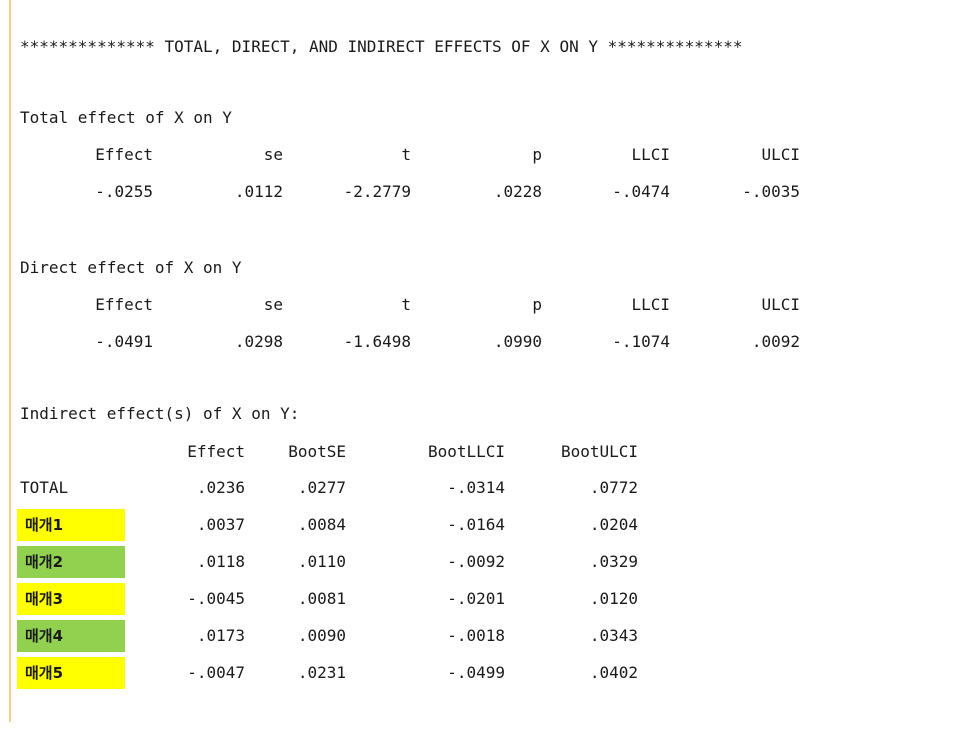  What do you see at coordinates (71, 525) in the screenshot?
I see `row-label: 매개1` at bounding box center [71, 525].